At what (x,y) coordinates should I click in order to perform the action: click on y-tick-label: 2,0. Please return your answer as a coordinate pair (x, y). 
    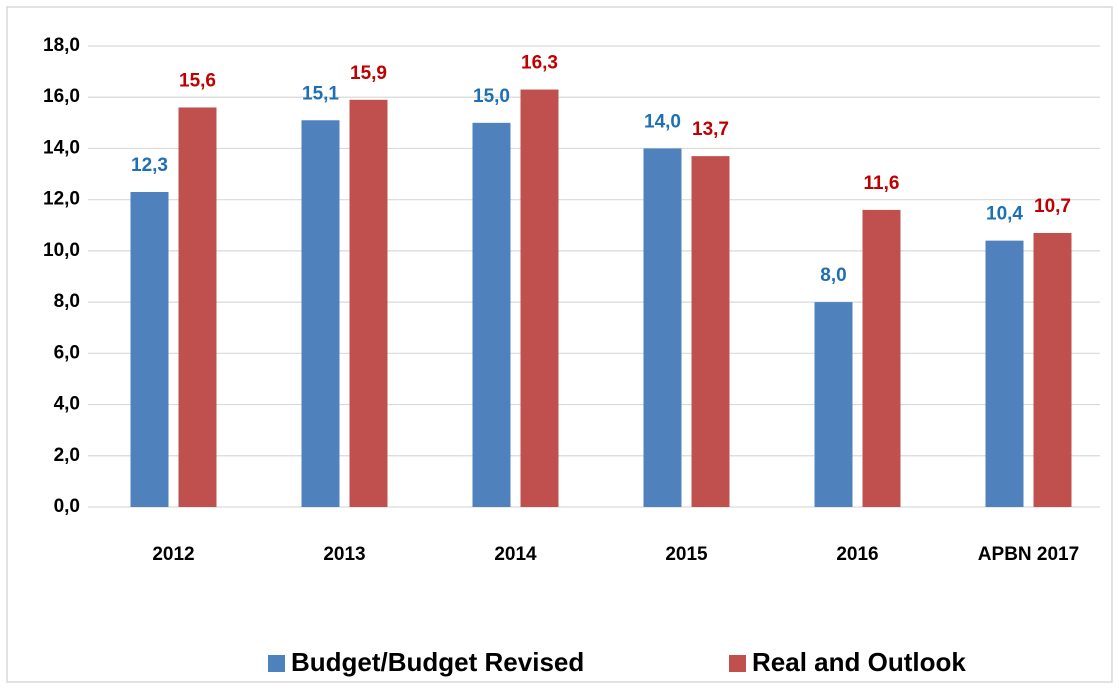
    Looking at the image, I should click on (67, 455).